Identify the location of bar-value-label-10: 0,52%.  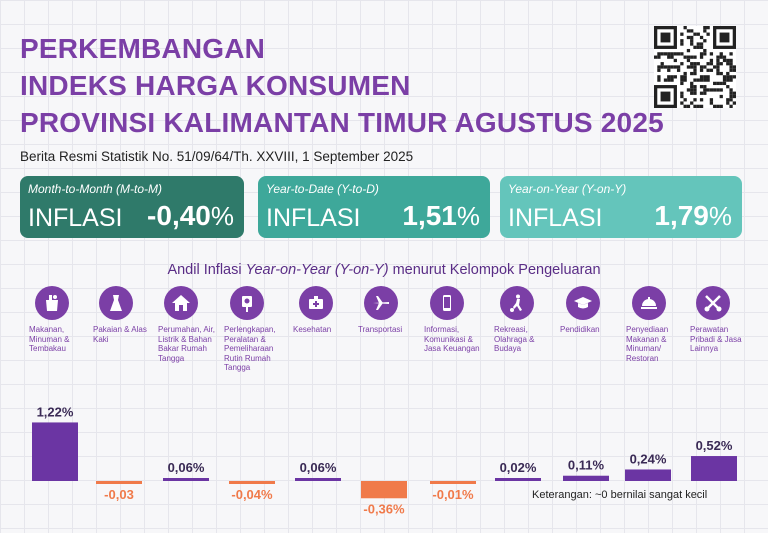
(714, 445).